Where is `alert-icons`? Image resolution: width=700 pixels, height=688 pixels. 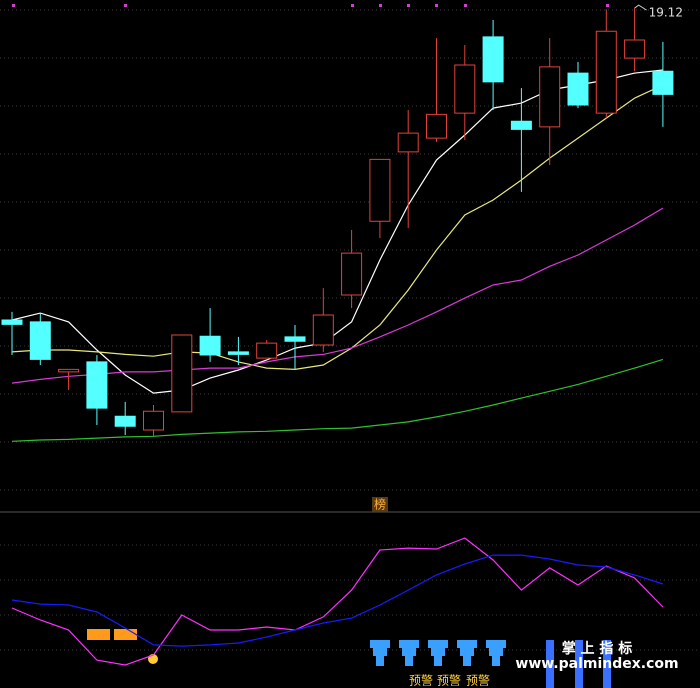
alert-icons is located at coordinates (490, 664).